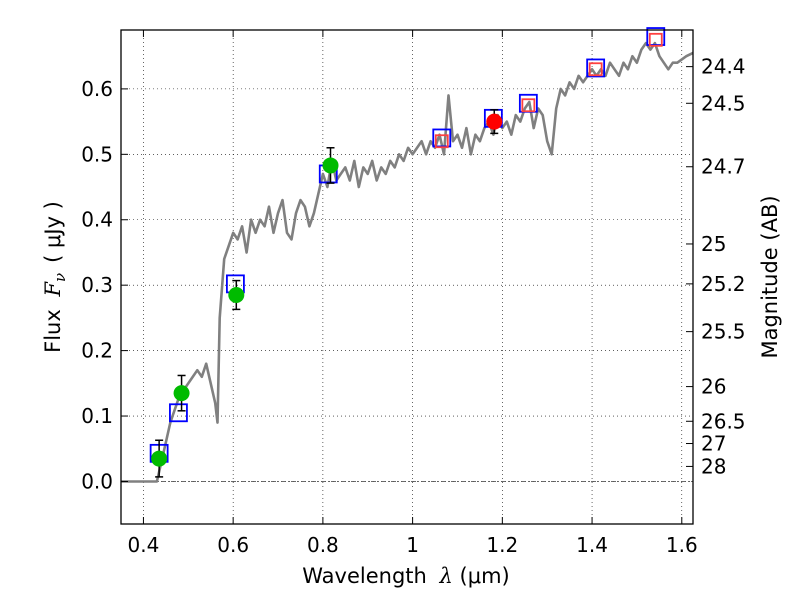 The height and width of the screenshot is (600, 800). What do you see at coordinates (97, 220) in the screenshot?
I see `y-tick-label-4: 0.4` at bounding box center [97, 220].